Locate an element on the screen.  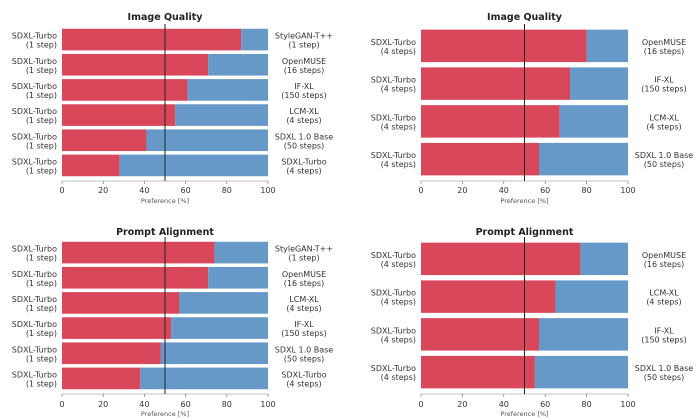
right-label-line: StyleGAN-T++ is located at coordinates (304, 249).